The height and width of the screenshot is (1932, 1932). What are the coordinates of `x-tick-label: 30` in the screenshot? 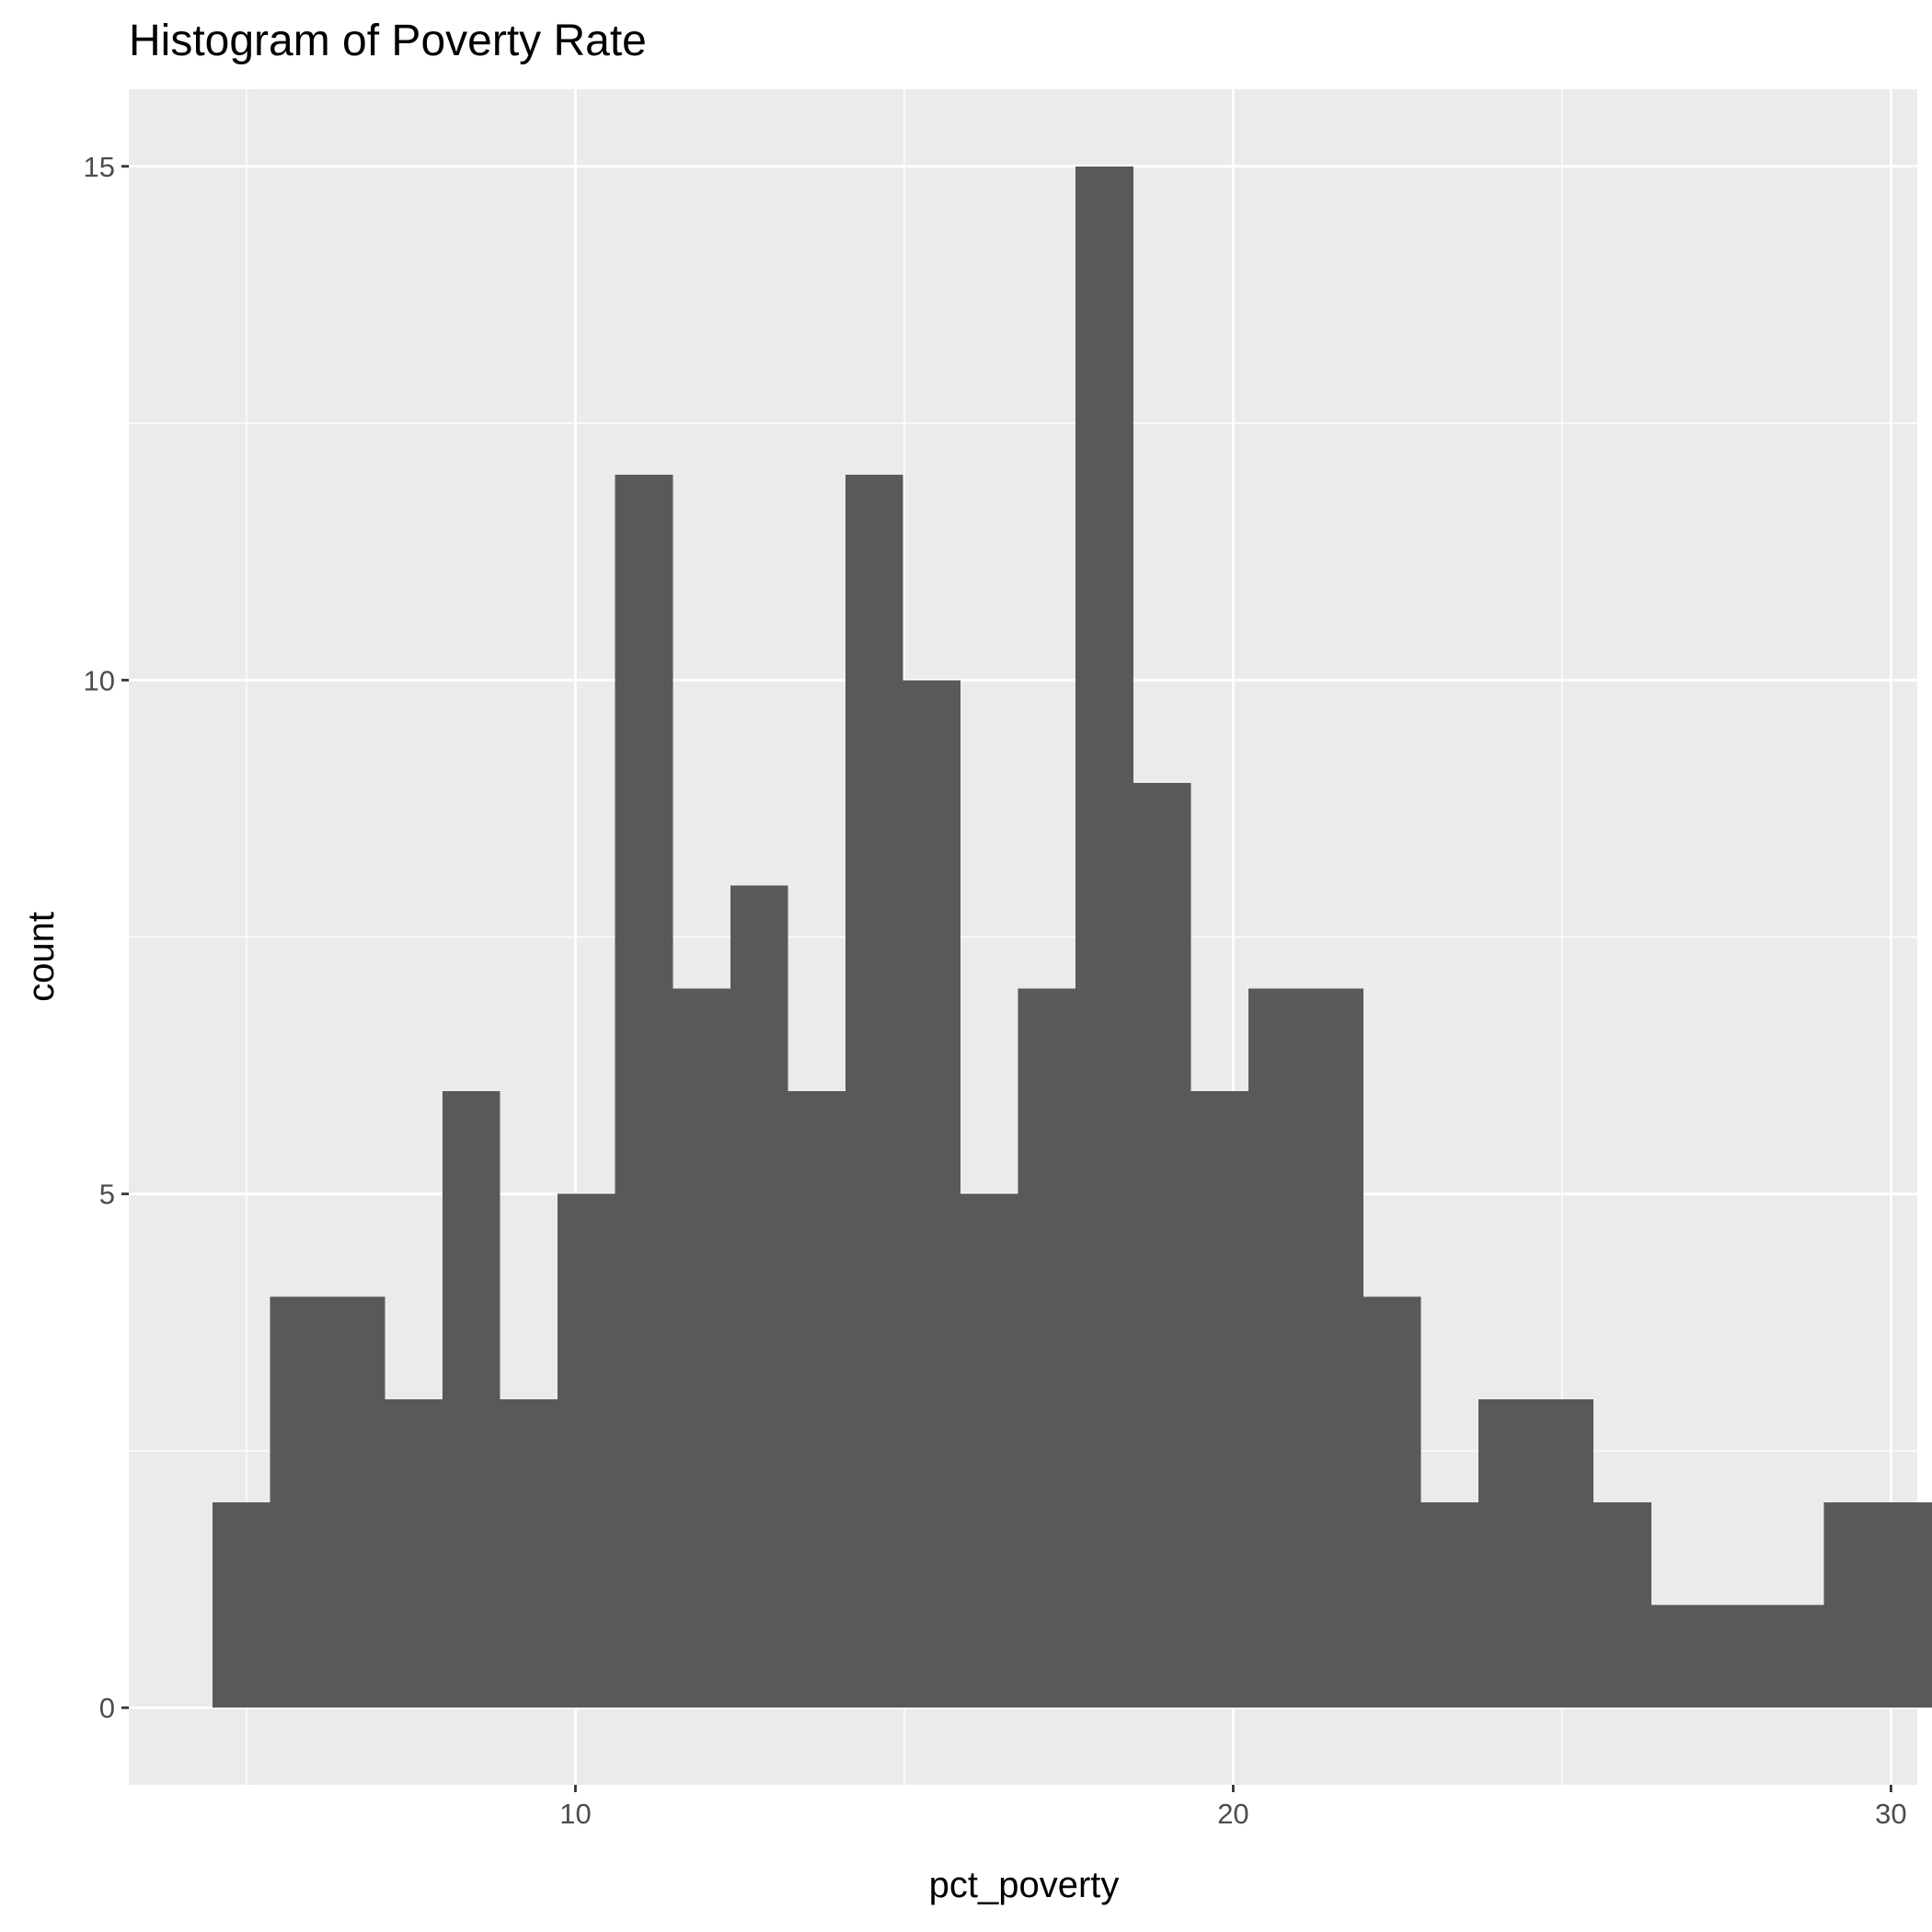 It's located at (1890, 1814).